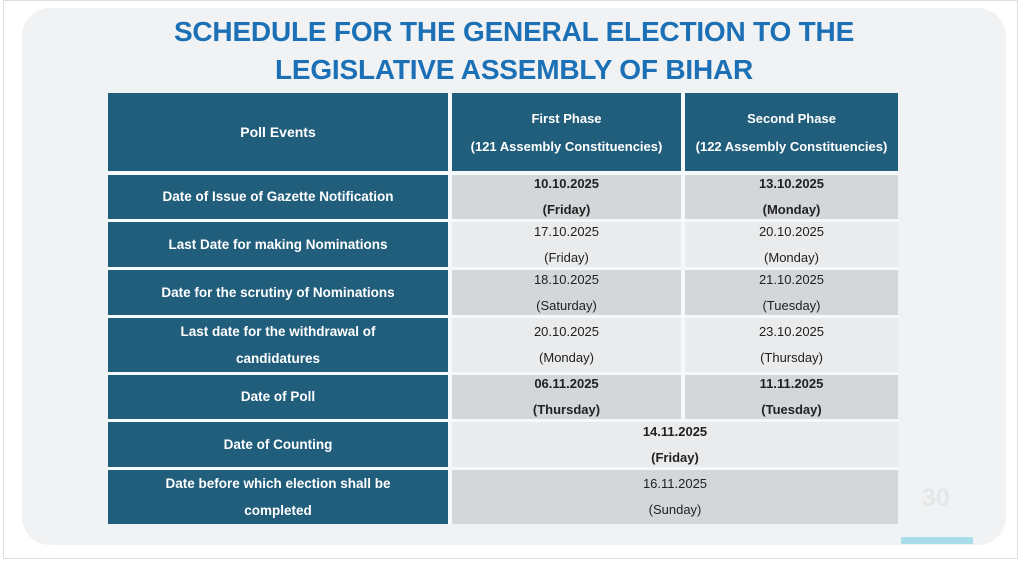  I want to click on date-value: 13.10.2025, so click(791, 184).